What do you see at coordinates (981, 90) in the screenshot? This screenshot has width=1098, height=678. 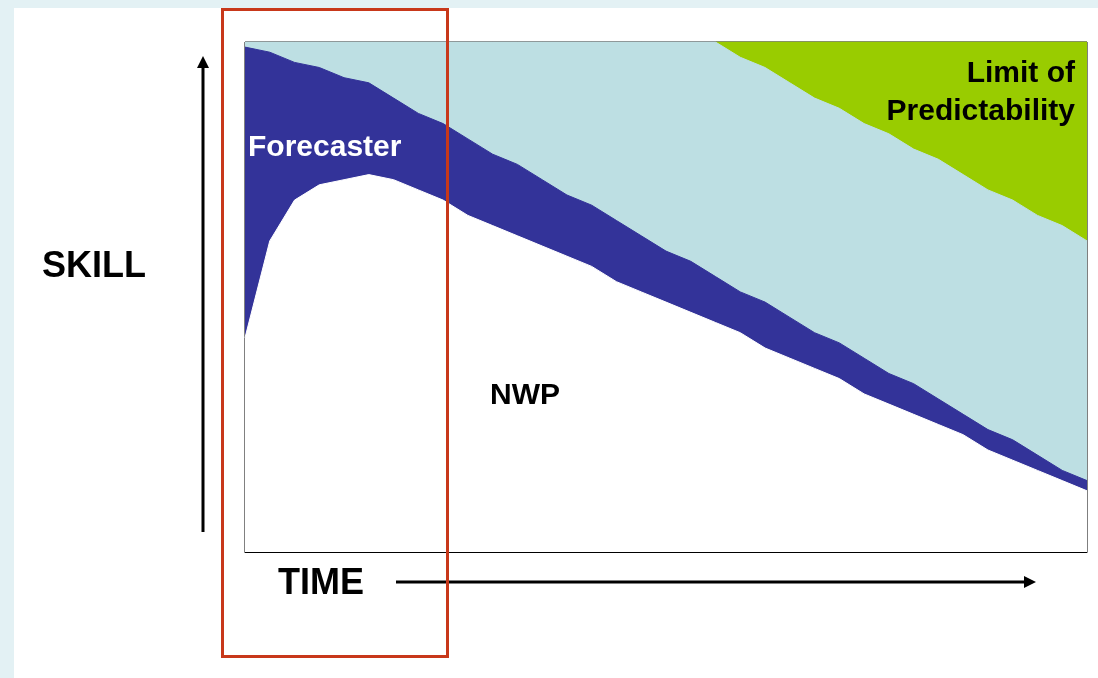 I see `series-label: Limit of Predictability` at bounding box center [981, 90].